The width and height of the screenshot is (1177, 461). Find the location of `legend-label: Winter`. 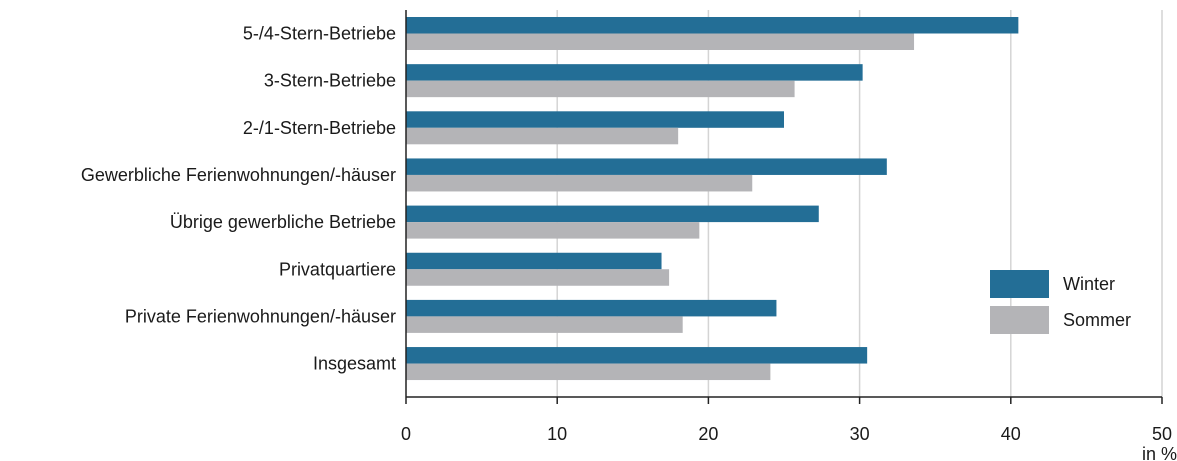

legend-label: Winter is located at coordinates (1089, 284).